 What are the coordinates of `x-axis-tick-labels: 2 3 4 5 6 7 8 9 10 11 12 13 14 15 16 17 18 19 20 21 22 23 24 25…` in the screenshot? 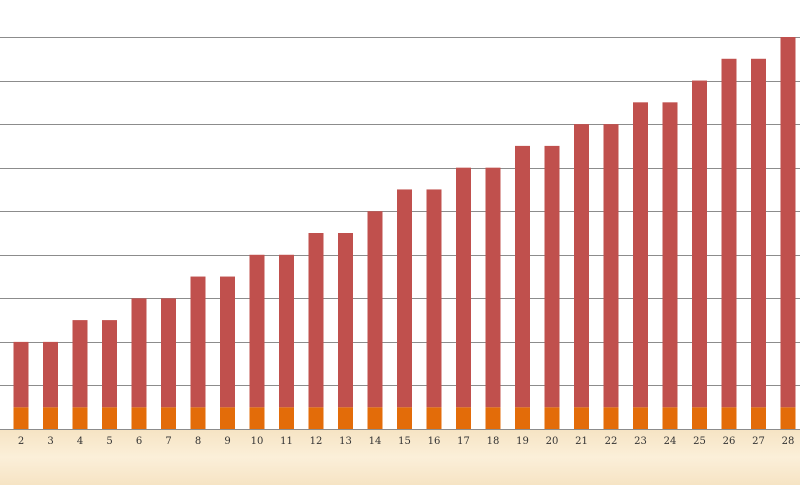 It's located at (406, 441).